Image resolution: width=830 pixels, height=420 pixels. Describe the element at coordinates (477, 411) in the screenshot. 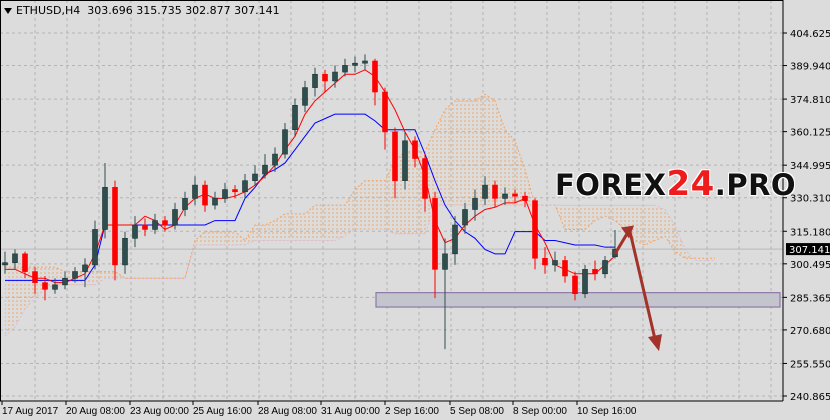

I see `x-tick-label: 5 Sep 08:00` at that location.